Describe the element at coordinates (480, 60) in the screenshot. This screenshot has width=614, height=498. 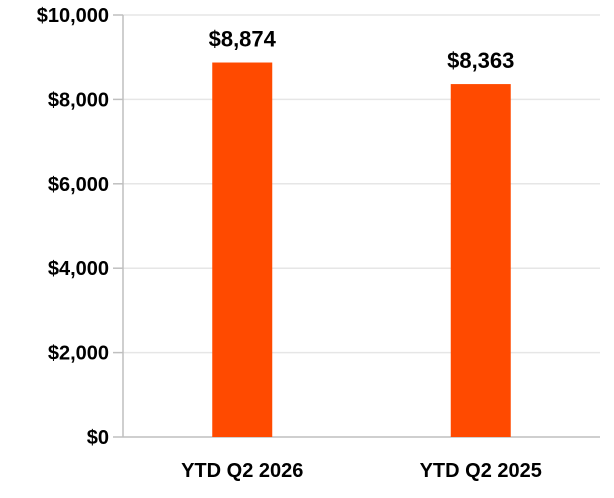
I see `data-label: $8,363` at that location.